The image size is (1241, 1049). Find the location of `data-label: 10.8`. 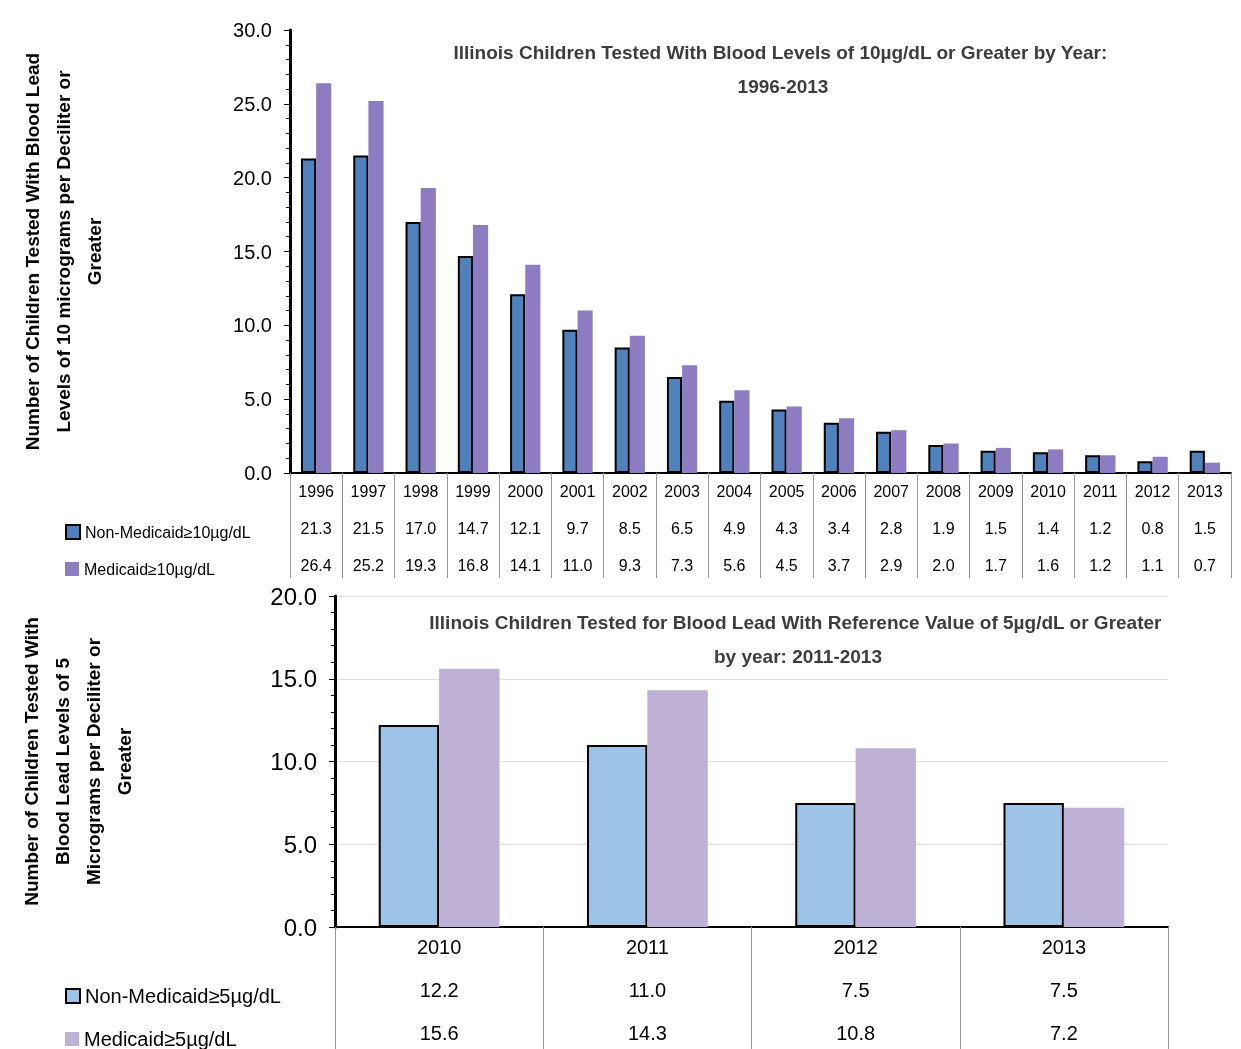

data-label: 10.8 is located at coordinates (856, 1033).